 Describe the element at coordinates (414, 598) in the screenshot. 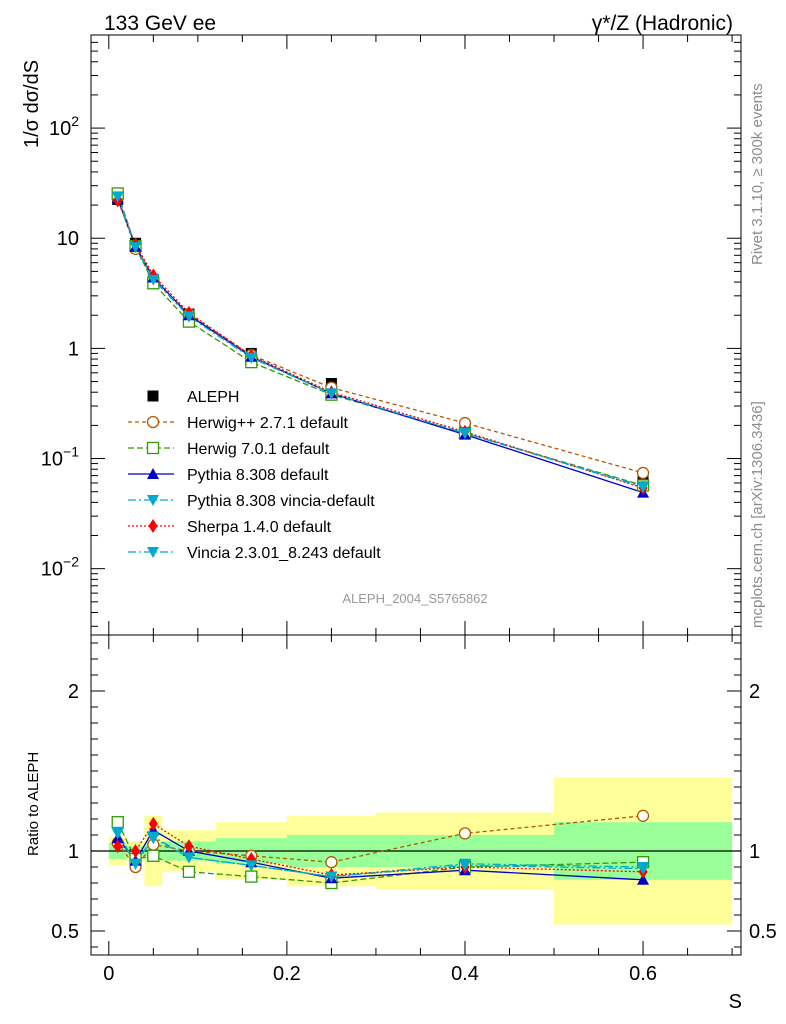

I see `watermark: ALEPH_2004_S5765862` at that location.